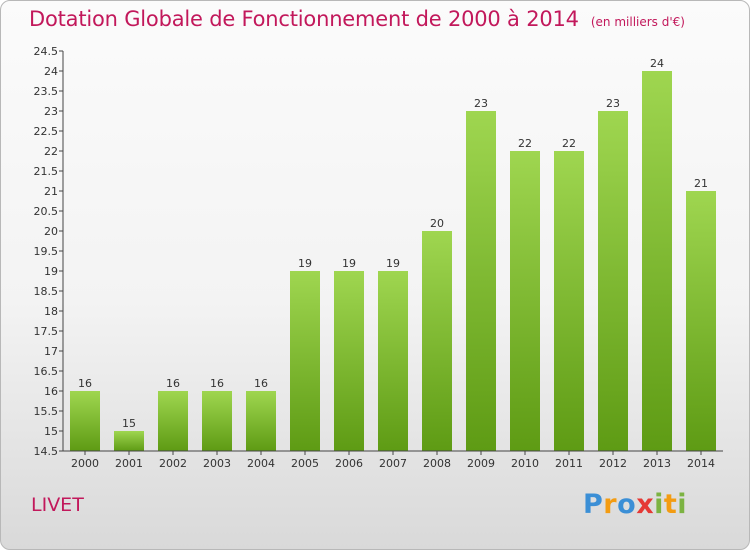 Image resolution: width=750 pixels, height=550 pixels. What do you see at coordinates (85, 463) in the screenshot?
I see `x-tick-label: 2000` at bounding box center [85, 463].